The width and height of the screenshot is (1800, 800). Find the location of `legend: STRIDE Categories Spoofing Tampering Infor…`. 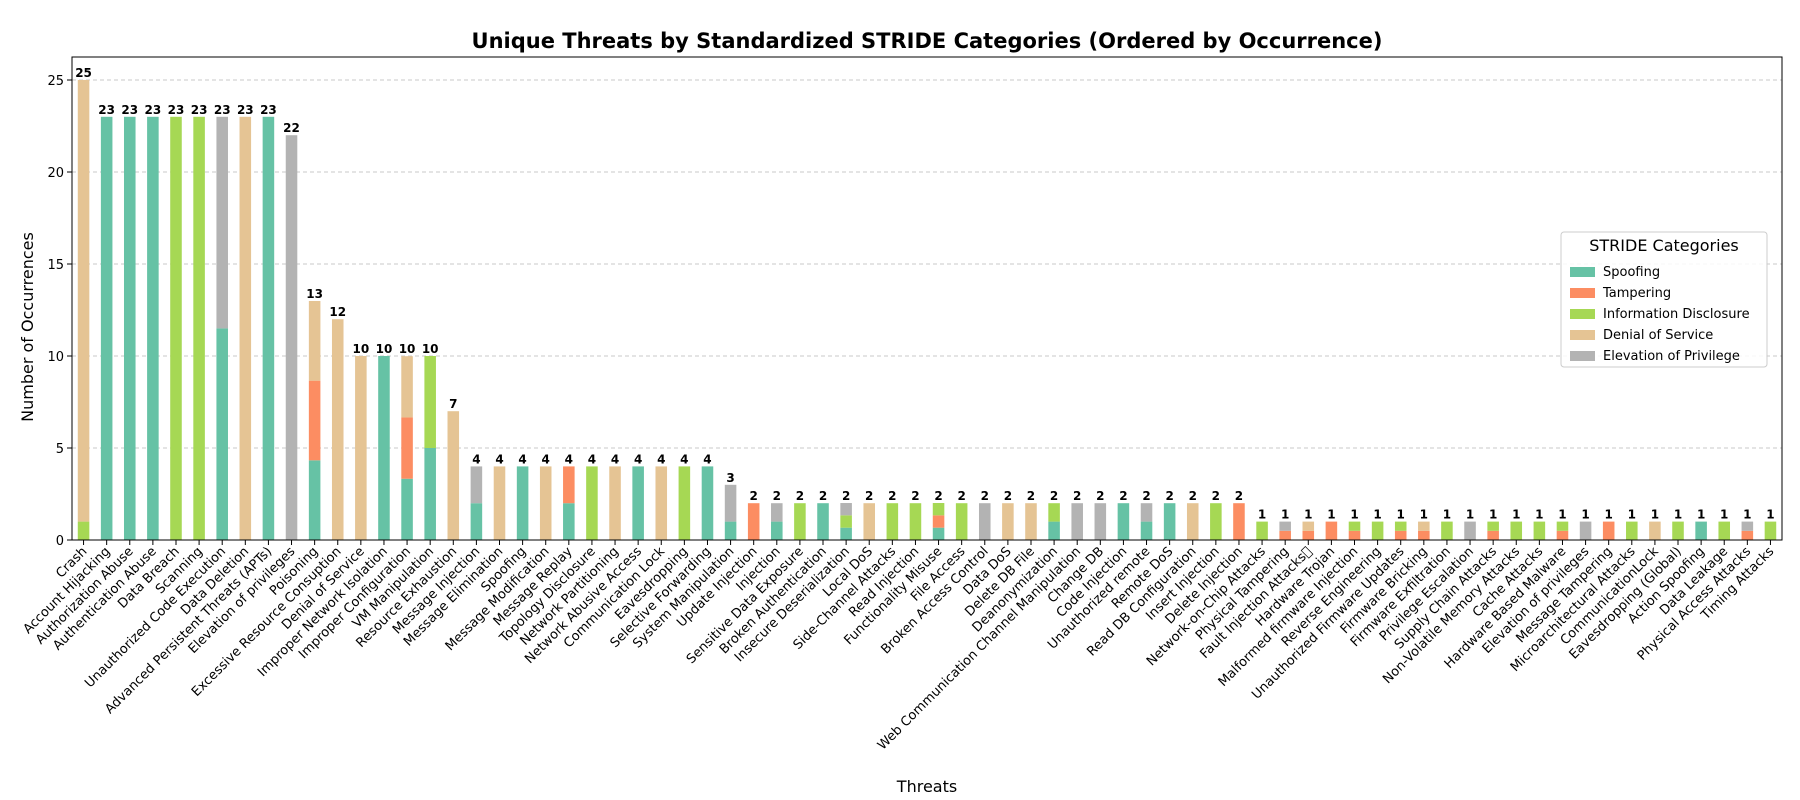

legend: STRIDE Categories Spoofing Tampering Infor… is located at coordinates (1664, 299).